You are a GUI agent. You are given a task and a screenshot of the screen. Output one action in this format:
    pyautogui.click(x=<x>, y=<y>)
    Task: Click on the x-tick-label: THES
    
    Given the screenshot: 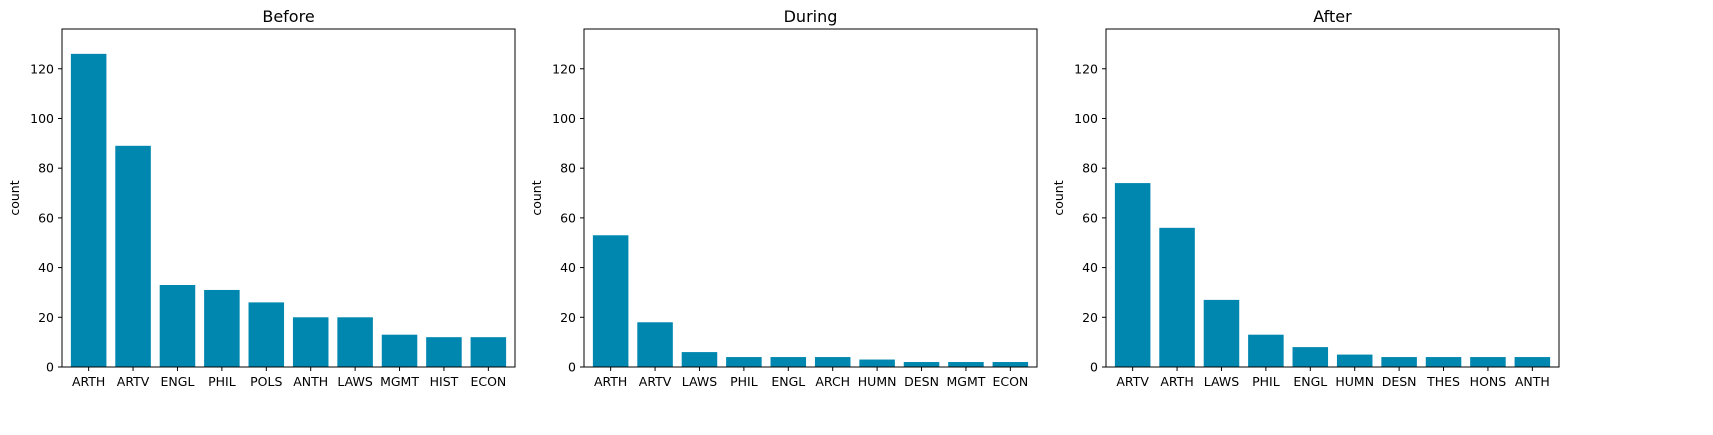 What is the action you would take?
    pyautogui.click(x=1443, y=381)
    